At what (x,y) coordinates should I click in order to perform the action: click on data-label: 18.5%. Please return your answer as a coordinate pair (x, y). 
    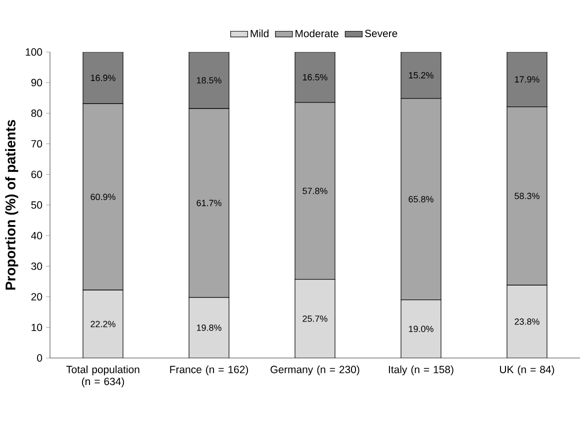
    Looking at the image, I should click on (209, 80).